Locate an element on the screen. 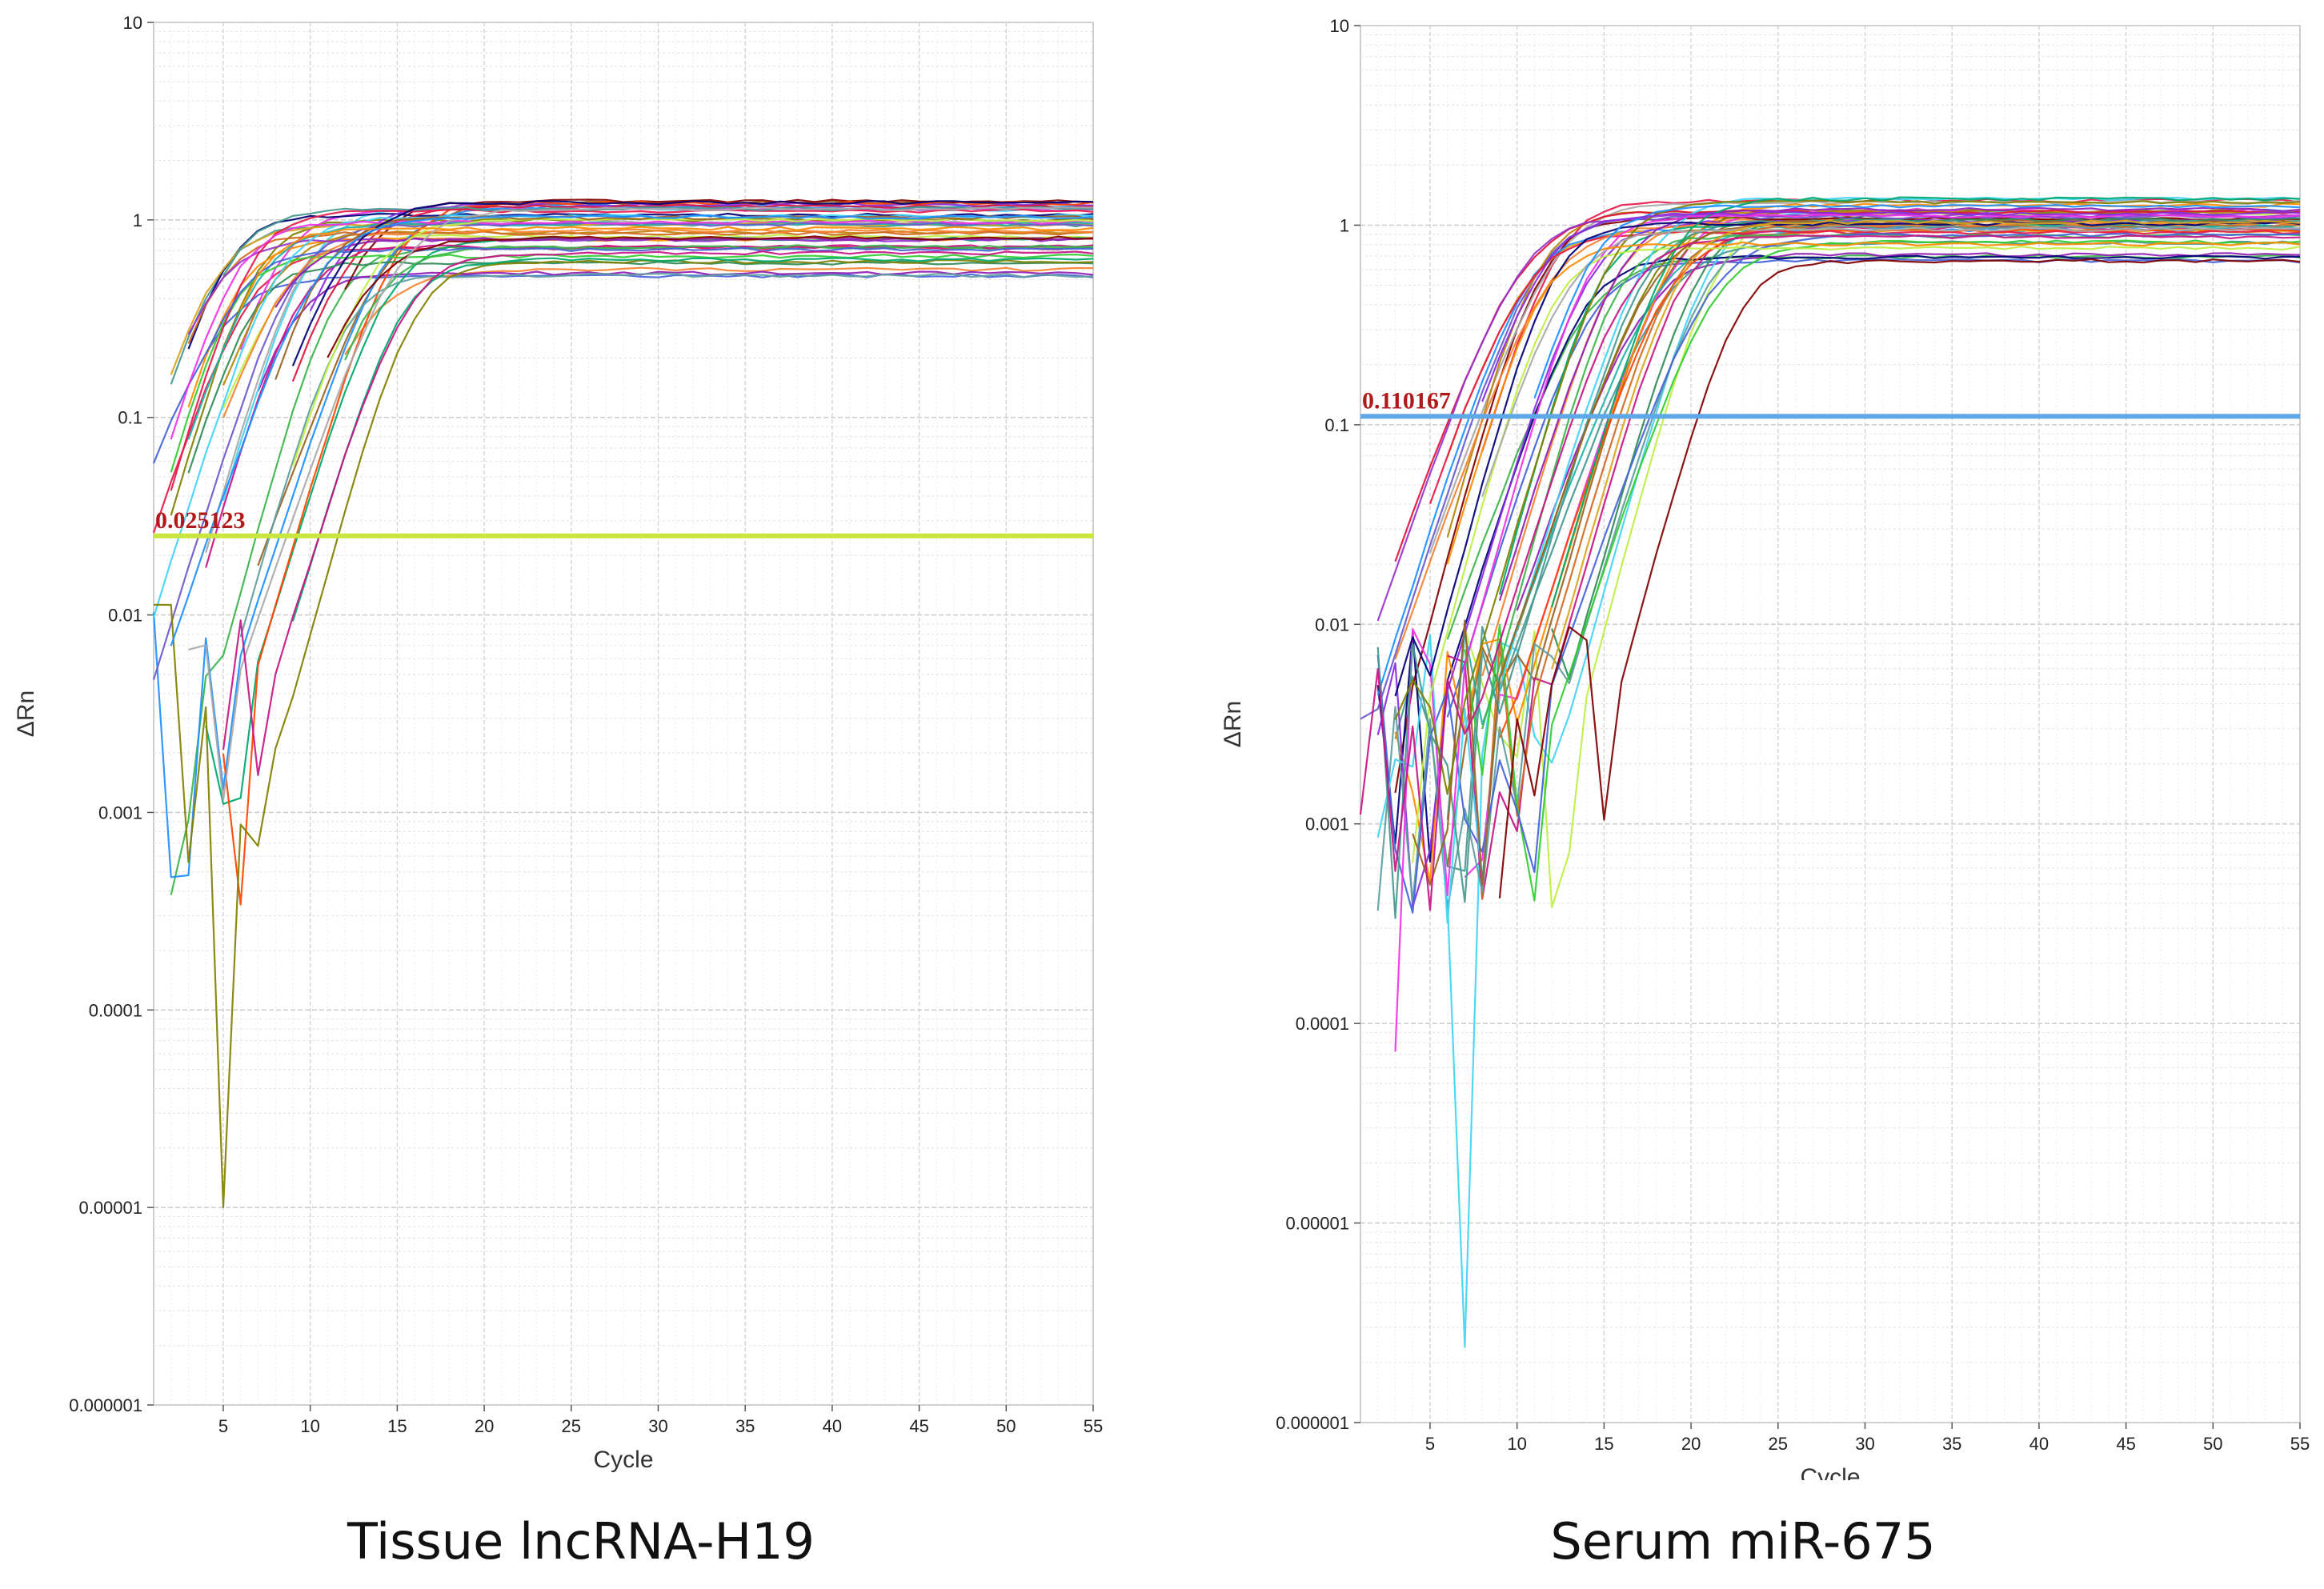 Image resolution: width=2324 pixels, height=1589 pixels. chart-caption: Serum miR-675 is located at coordinates (1743, 1541).